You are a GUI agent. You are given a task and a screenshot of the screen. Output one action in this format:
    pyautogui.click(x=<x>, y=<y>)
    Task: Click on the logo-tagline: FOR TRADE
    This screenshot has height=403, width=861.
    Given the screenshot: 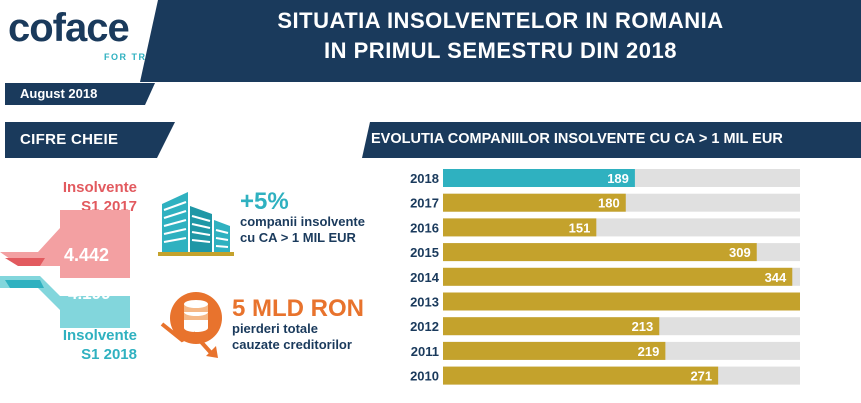 What is the action you would take?
    pyautogui.click(x=137, y=57)
    